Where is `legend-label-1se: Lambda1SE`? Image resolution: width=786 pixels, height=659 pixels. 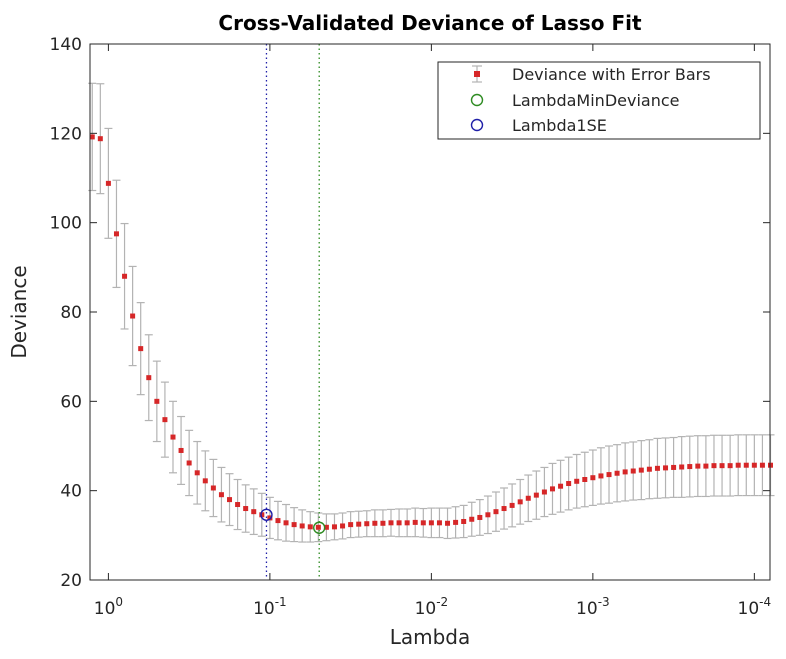 legend-label-1se: Lambda1SE is located at coordinates (559, 125).